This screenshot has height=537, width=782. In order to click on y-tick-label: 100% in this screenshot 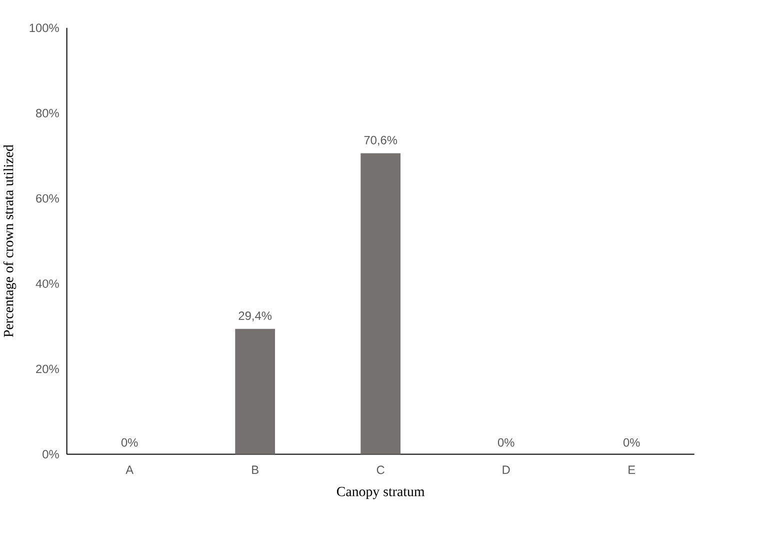, I will do `click(44, 28)`.